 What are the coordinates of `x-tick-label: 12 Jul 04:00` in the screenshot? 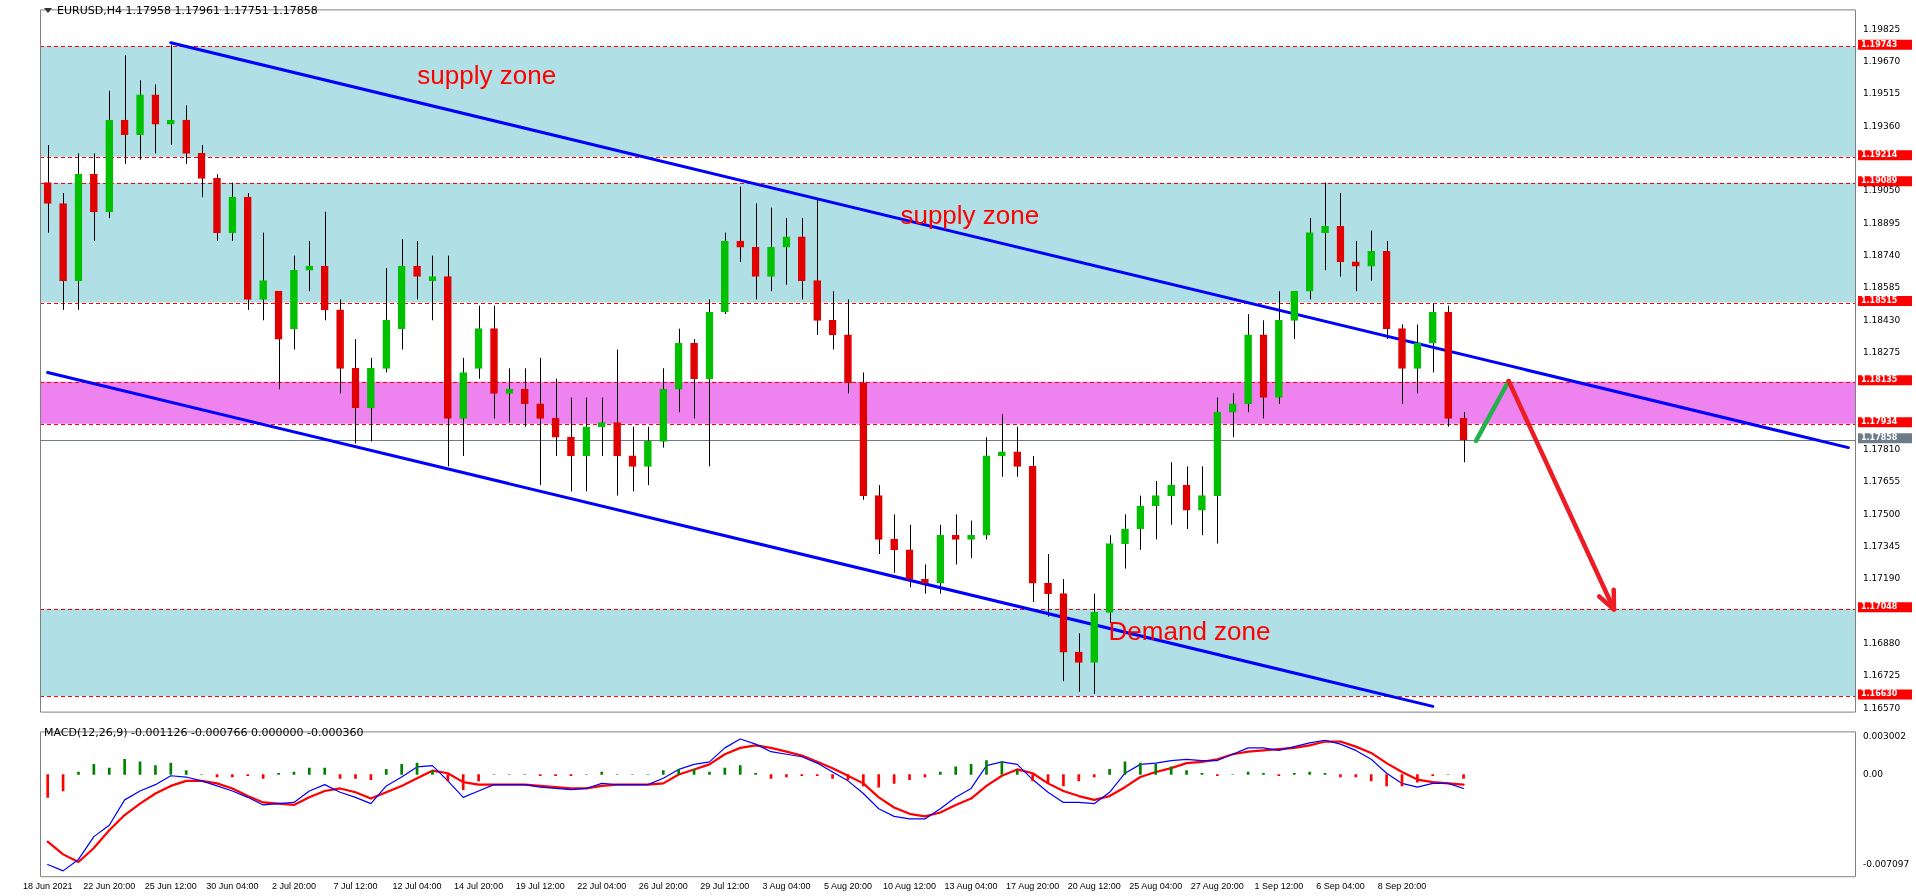 It's located at (417, 886).